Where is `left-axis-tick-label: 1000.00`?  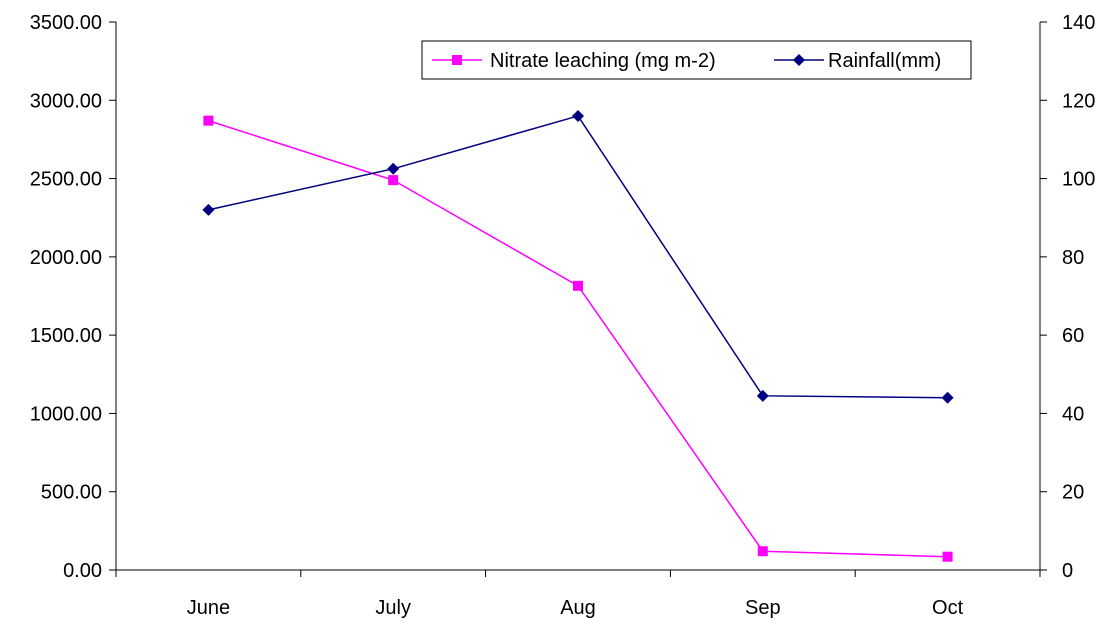 left-axis-tick-label: 1000.00 is located at coordinates (66, 414).